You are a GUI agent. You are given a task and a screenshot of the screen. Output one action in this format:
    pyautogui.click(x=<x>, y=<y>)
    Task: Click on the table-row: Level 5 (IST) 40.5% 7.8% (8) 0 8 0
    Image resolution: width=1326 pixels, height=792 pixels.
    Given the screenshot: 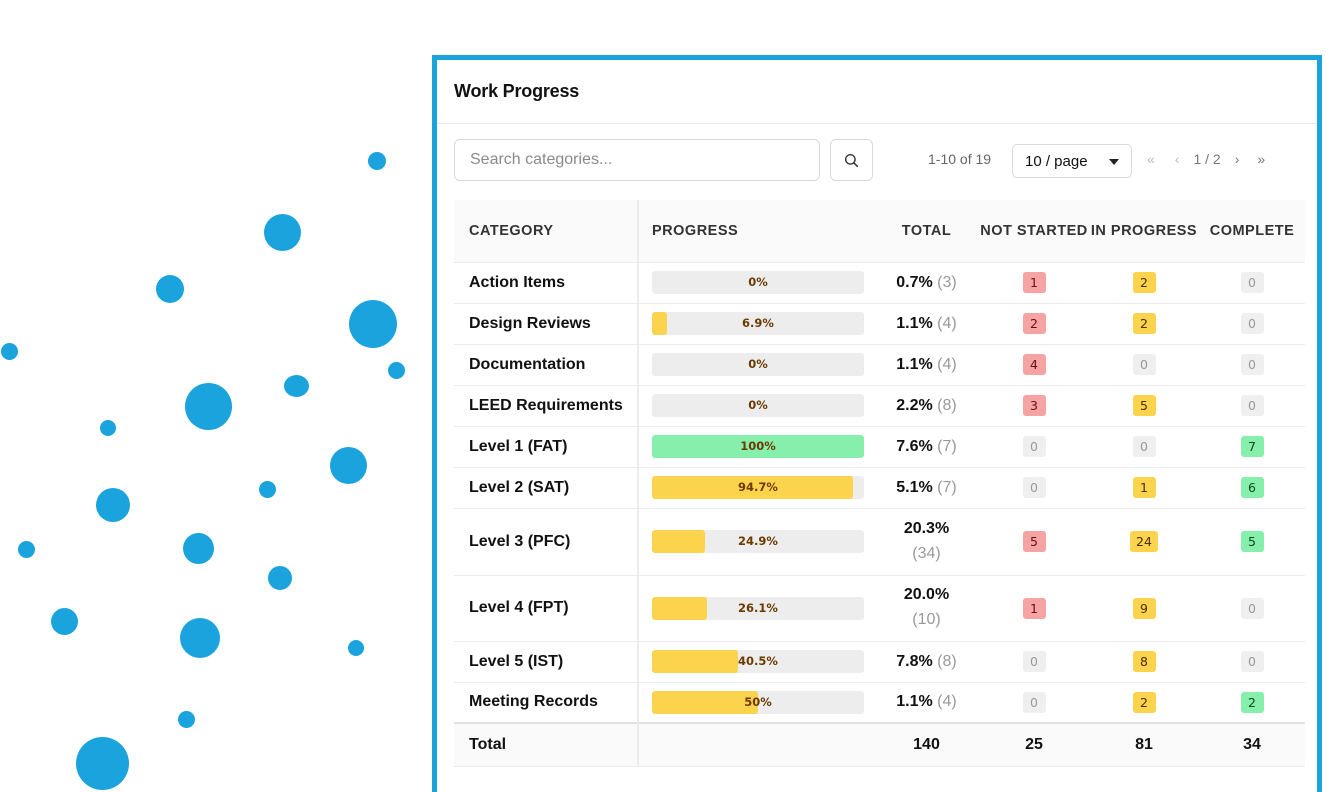 What is the action you would take?
    pyautogui.click(x=879, y=662)
    